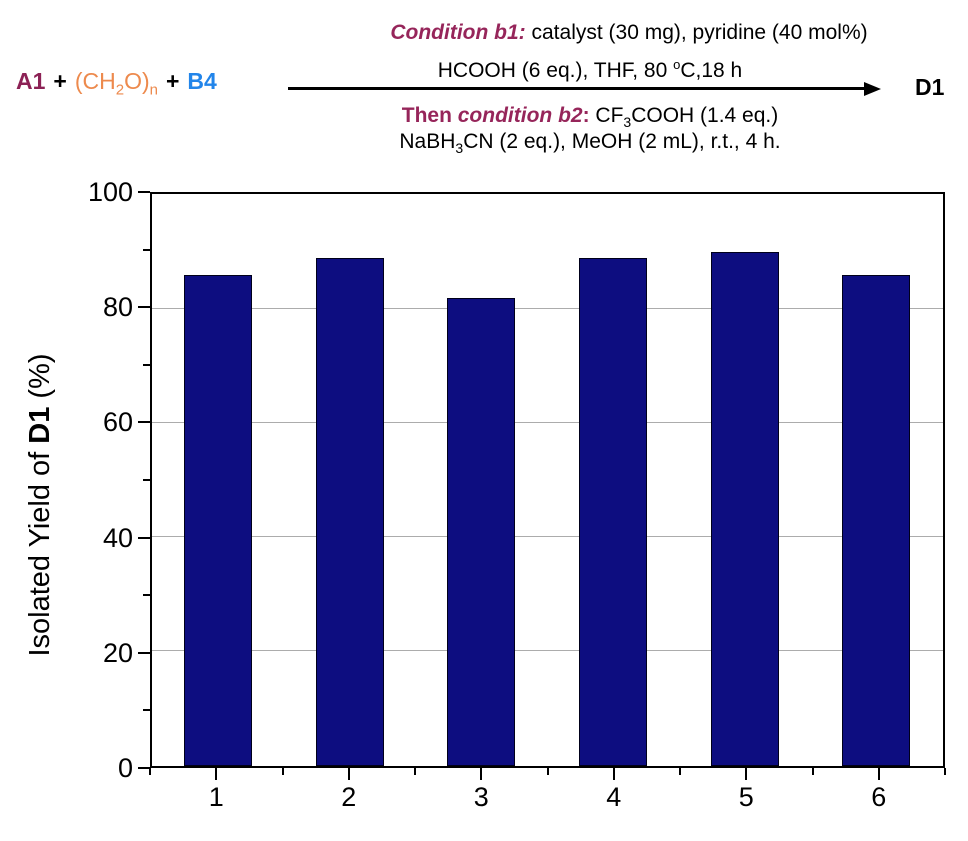 The height and width of the screenshot is (841, 968). I want to click on condition-b2-label: condition b2, so click(517, 115).